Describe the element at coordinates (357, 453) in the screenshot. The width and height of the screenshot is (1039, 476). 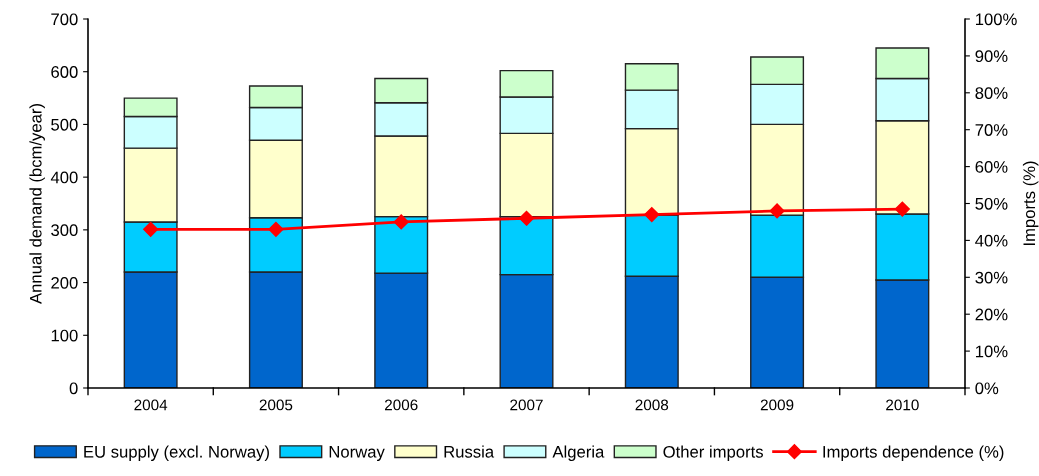
I see `legend-label: Norway` at that location.